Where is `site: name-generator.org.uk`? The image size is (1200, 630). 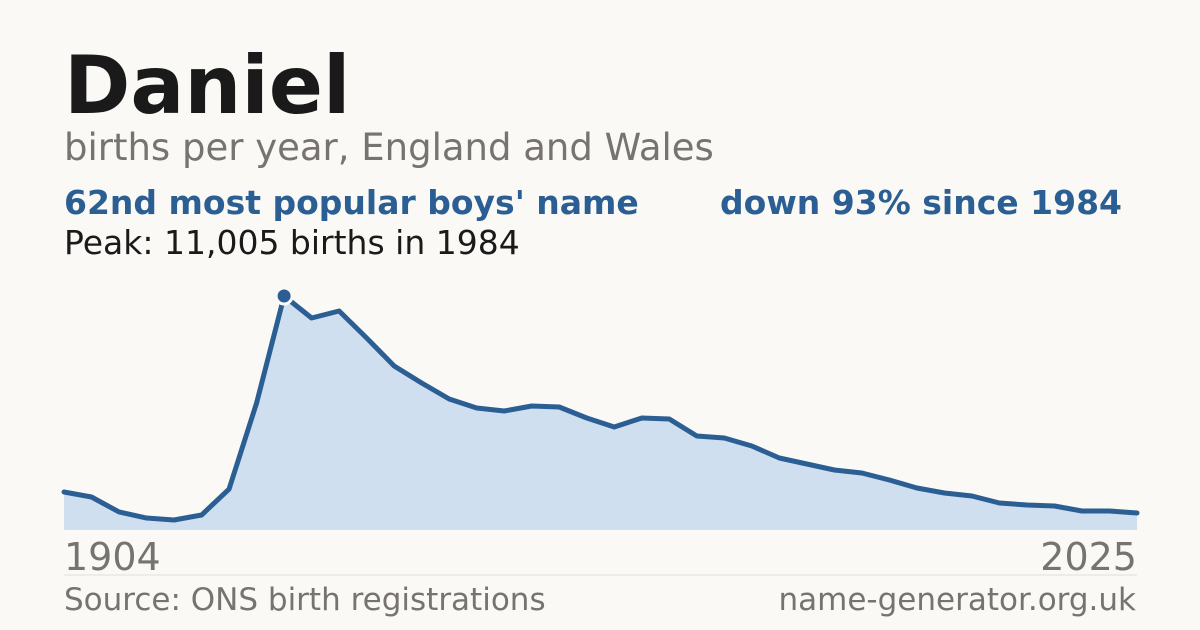
site: name-generator.org.uk is located at coordinates (958, 600).